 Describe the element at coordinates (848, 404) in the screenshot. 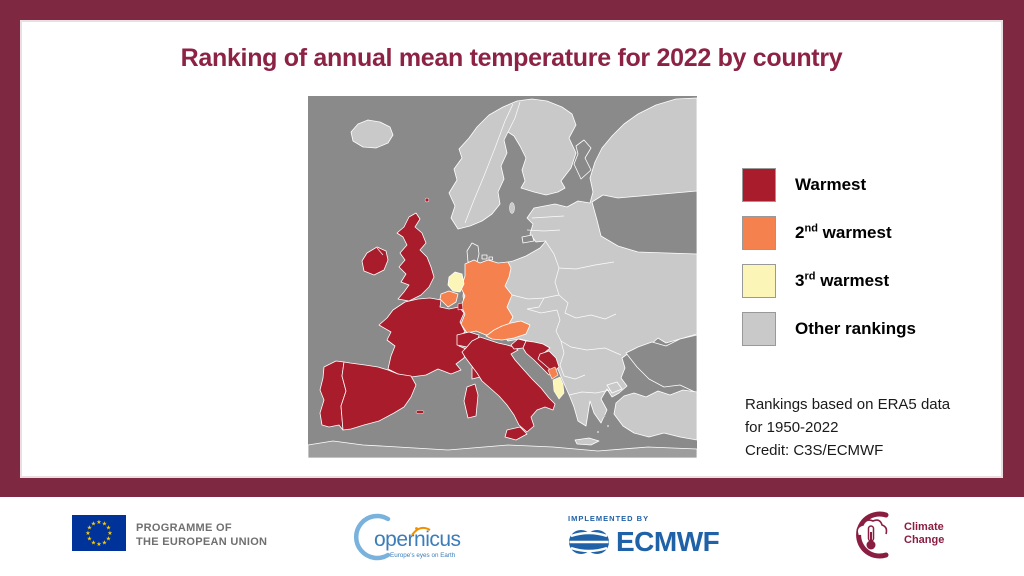

I see `note-line: Rankings based on ERA5 data` at that location.